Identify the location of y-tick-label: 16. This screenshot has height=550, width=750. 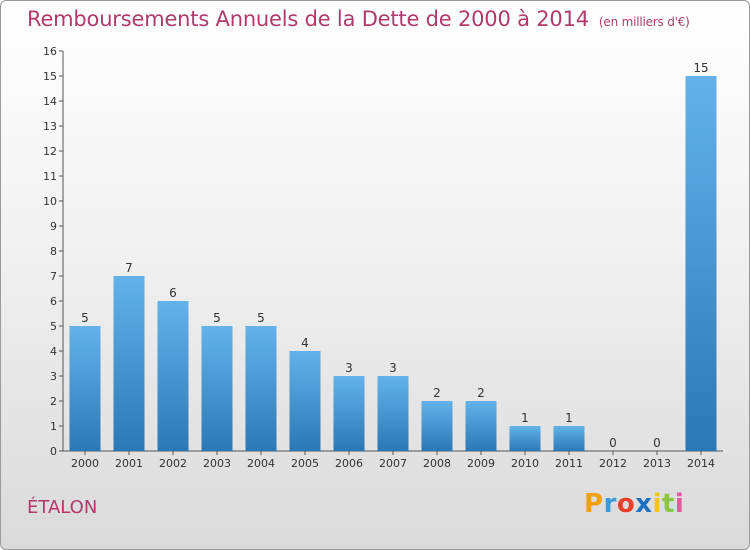
(50, 51).